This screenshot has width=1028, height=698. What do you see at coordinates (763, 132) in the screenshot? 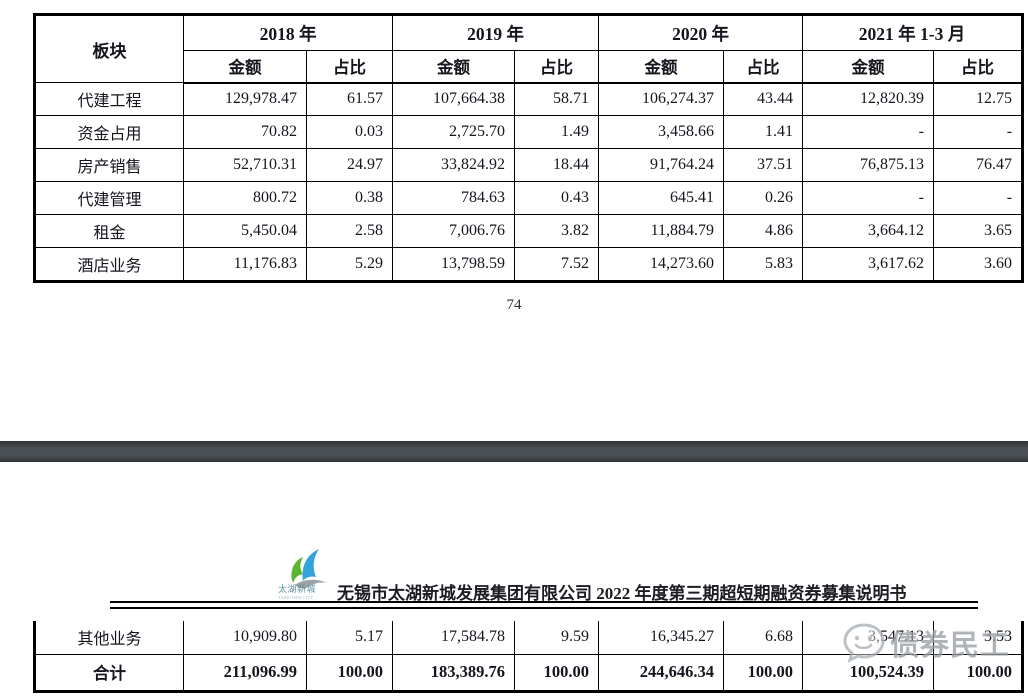
I see `ratio-cell: 1.41` at bounding box center [763, 132].